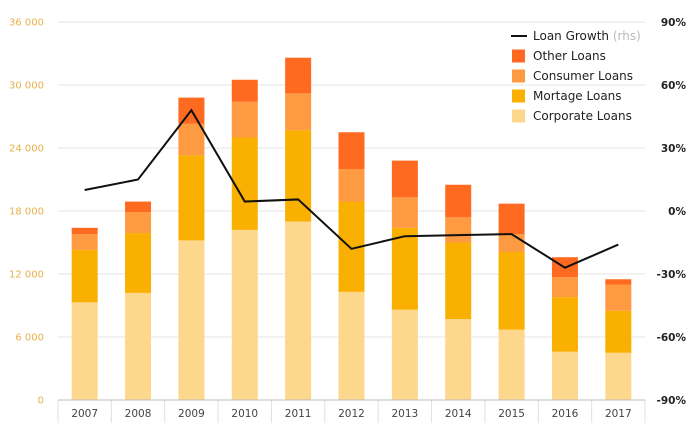  Describe the element at coordinates (26, 275) in the screenshot. I see `y-tick-label: 12 000` at that location.